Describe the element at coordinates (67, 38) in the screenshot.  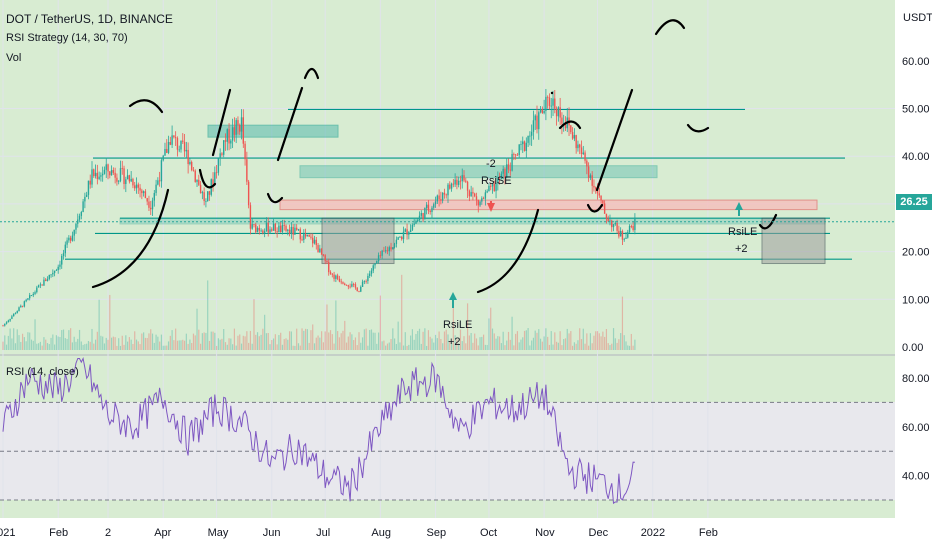
I see `strategy-label: RSI Strategy (14, 30, 70)` at that location.